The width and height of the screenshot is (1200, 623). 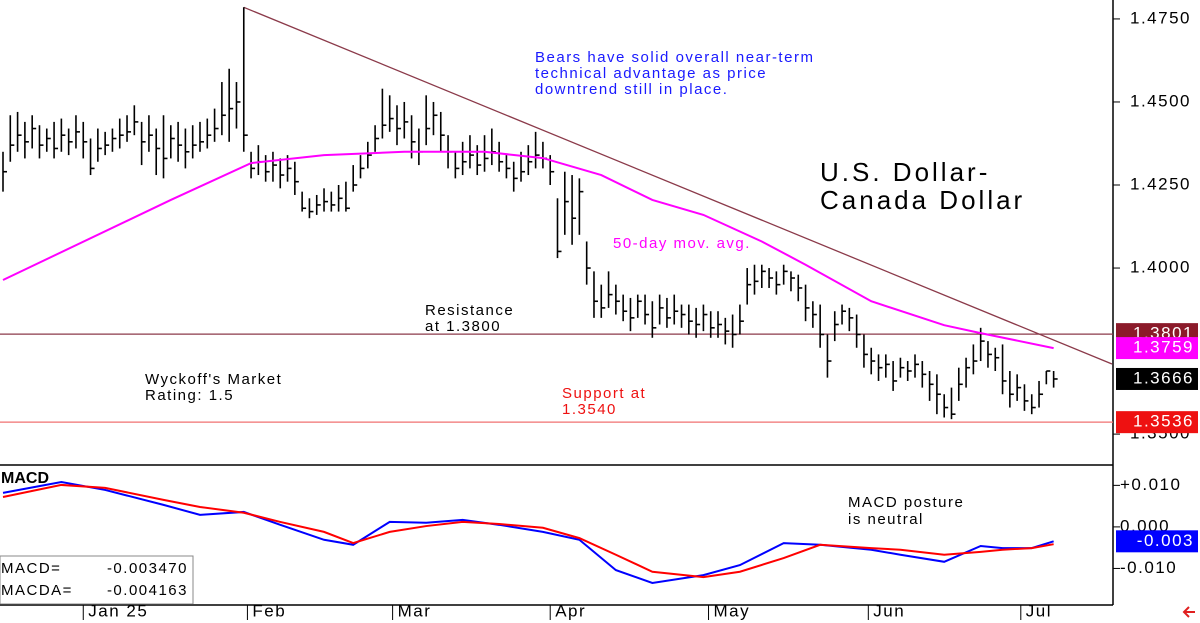 What do you see at coordinates (1160, 267) in the screenshot?
I see `y-tick-label: 1.4000` at bounding box center [1160, 267].